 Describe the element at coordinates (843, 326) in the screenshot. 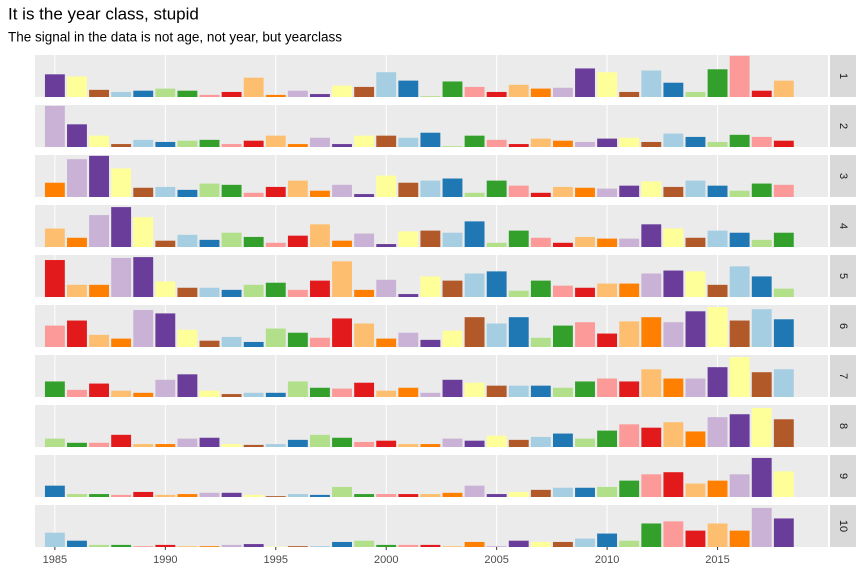

I see `strip-label: 6` at that location.